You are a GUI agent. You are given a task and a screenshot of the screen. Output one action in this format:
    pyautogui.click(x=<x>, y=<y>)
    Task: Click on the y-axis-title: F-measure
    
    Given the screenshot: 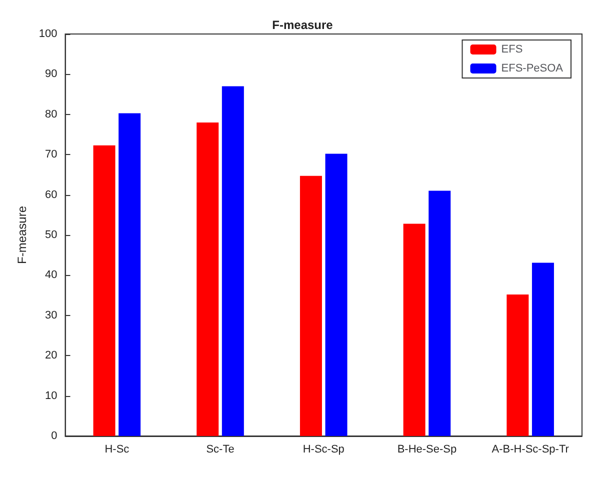 What is the action you would take?
    pyautogui.click(x=22, y=235)
    